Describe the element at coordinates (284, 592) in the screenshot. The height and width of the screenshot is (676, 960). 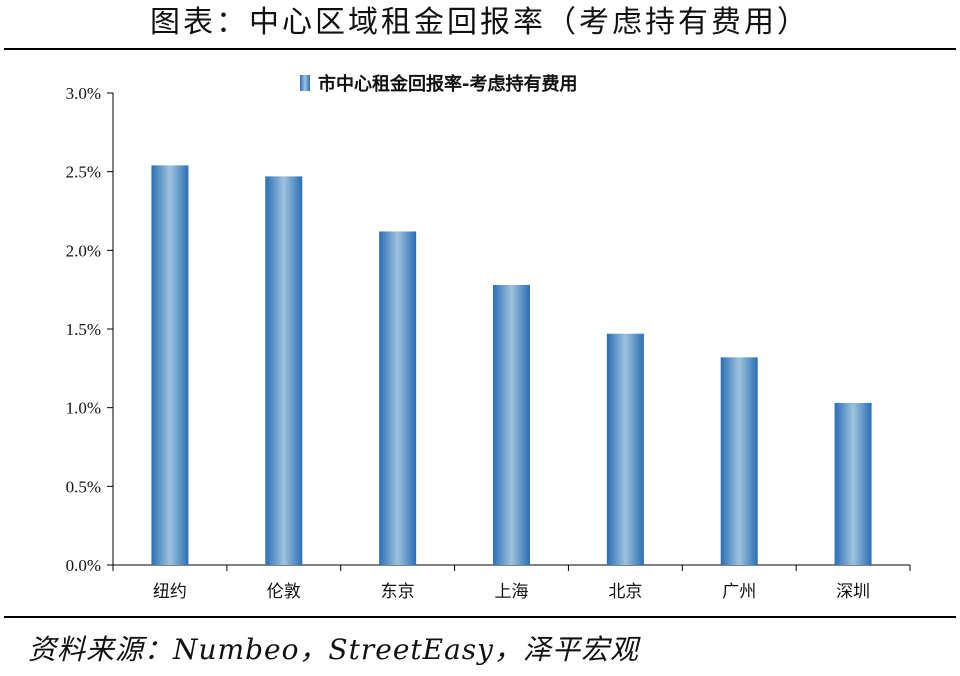
I see `x-tick-label: 伦敦` at that location.